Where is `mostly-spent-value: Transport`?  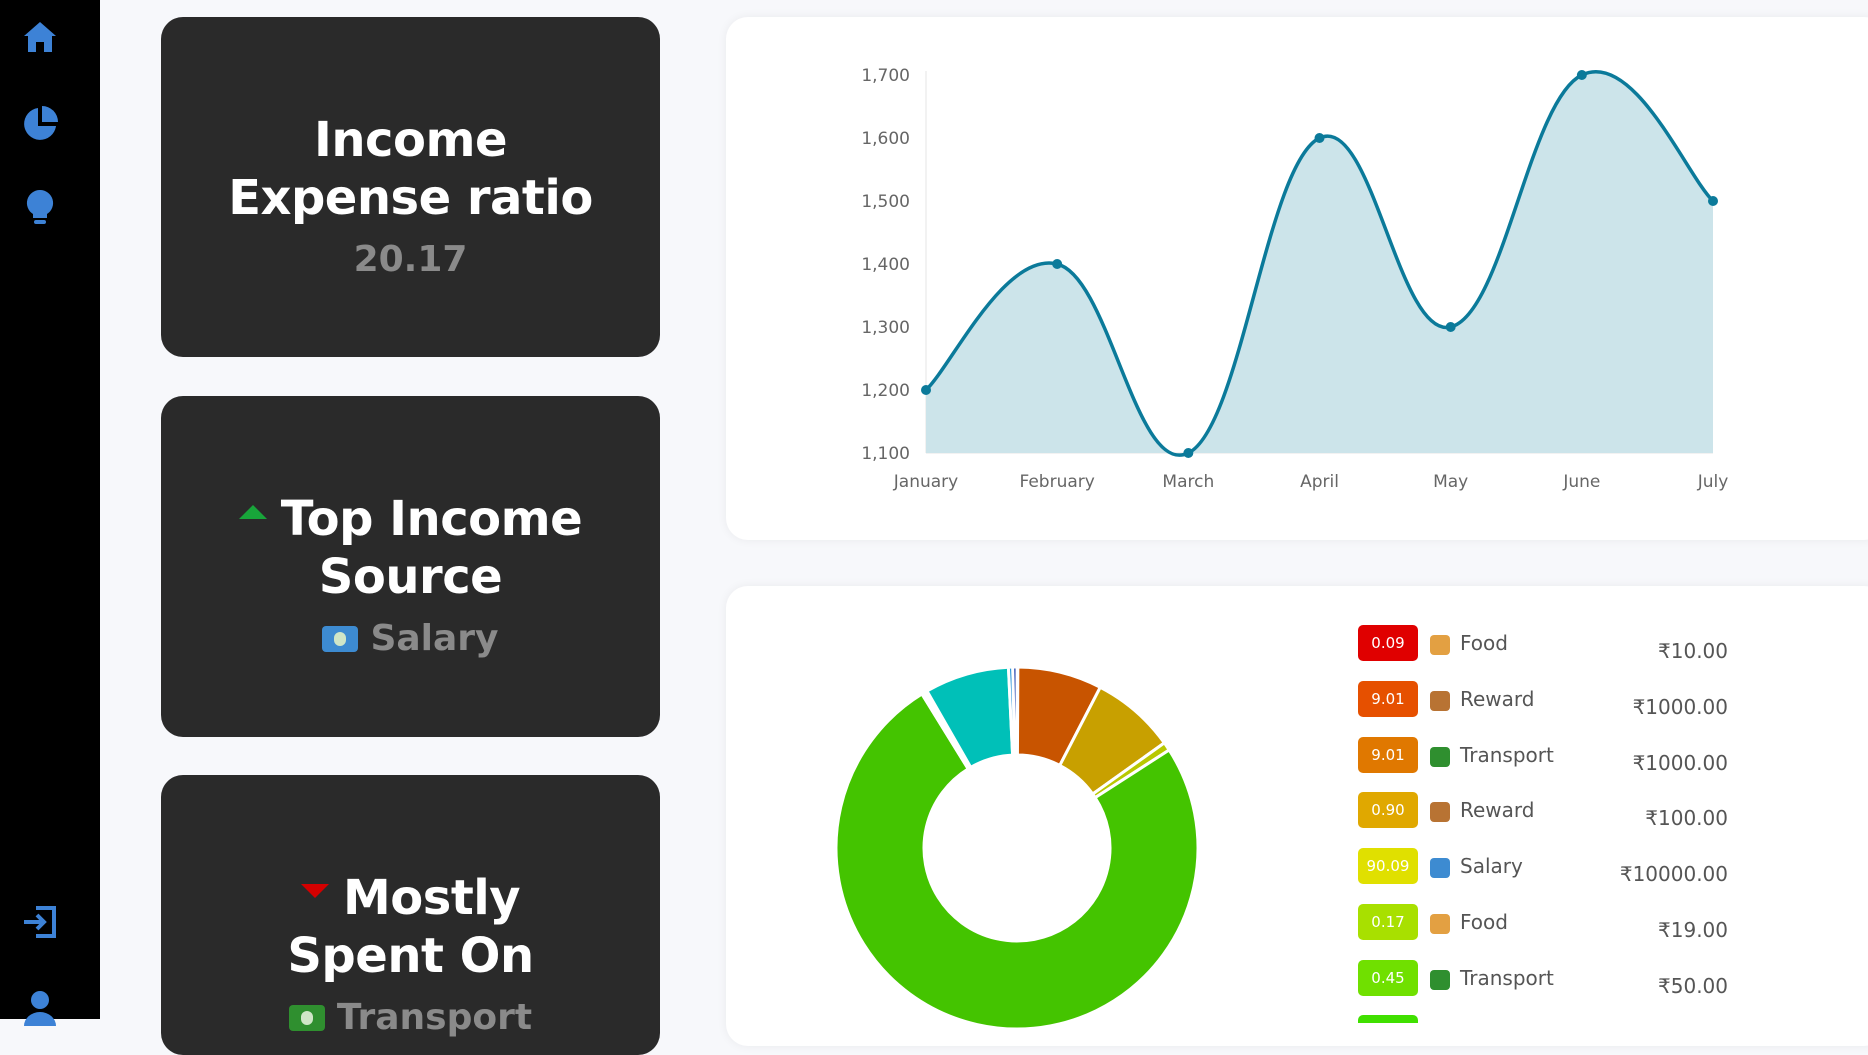
mostly-spent-value: Transport is located at coordinates (434, 1017).